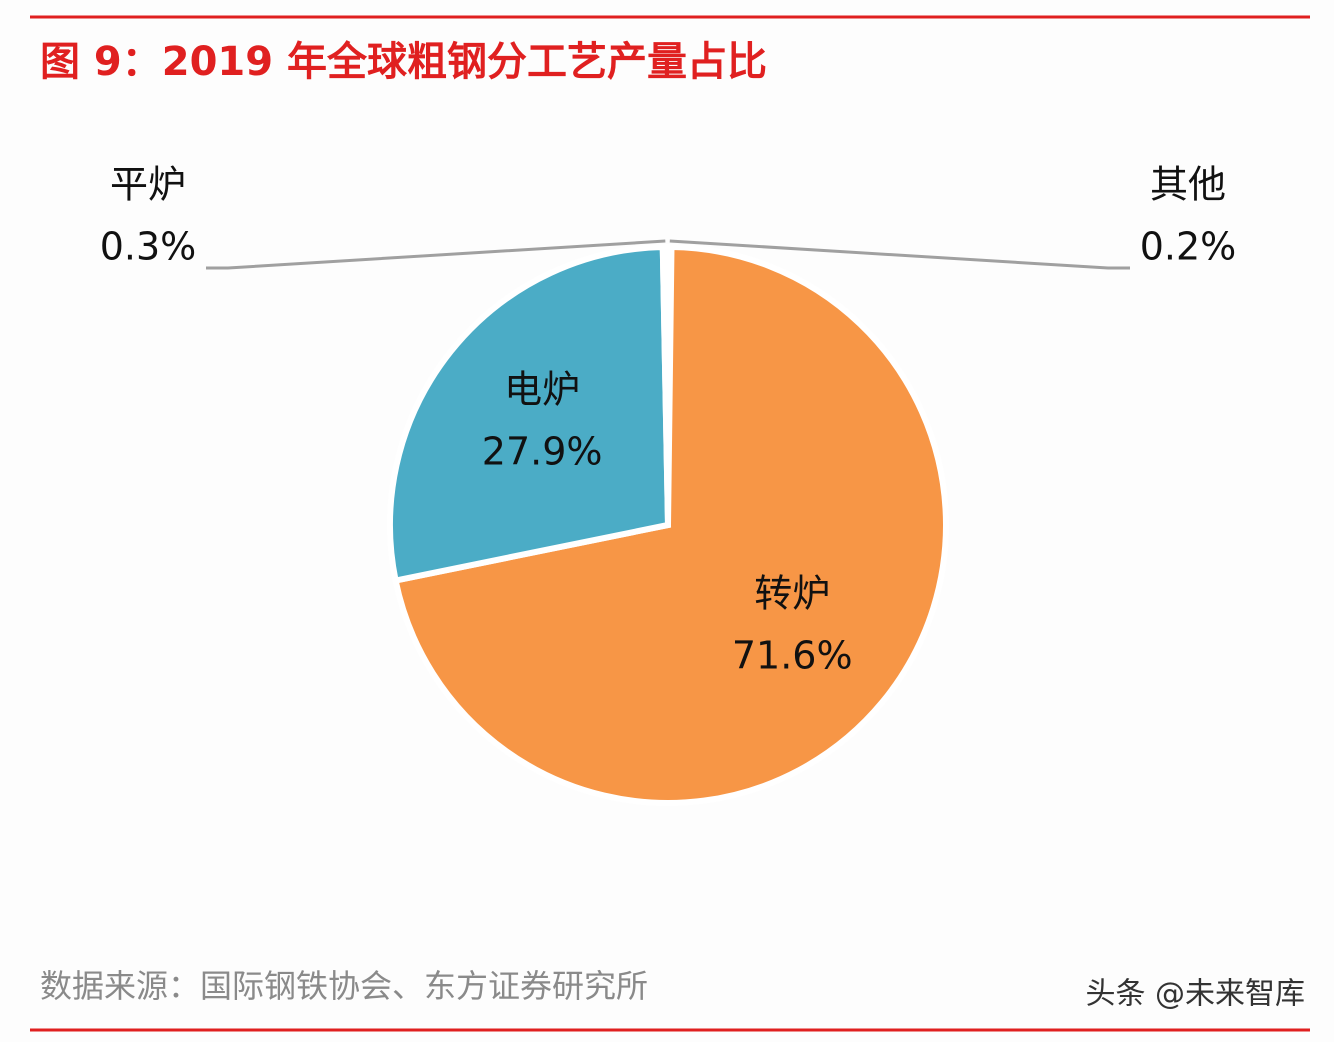 The width and height of the screenshot is (1334, 1042). What do you see at coordinates (792, 655) in the screenshot?
I see `slice-value: 71.6%` at bounding box center [792, 655].